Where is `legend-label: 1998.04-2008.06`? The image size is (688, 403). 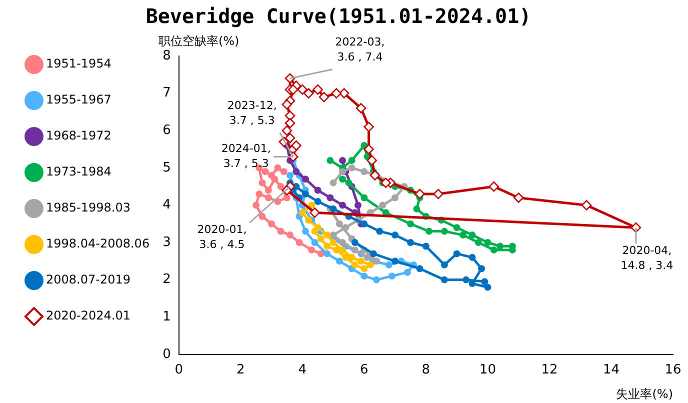 legend-label: 1998.04-2008.06 is located at coordinates (98, 243).